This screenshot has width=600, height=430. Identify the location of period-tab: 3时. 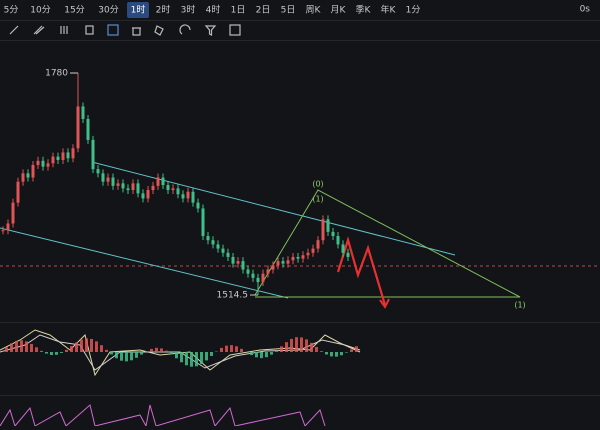
(188, 10).